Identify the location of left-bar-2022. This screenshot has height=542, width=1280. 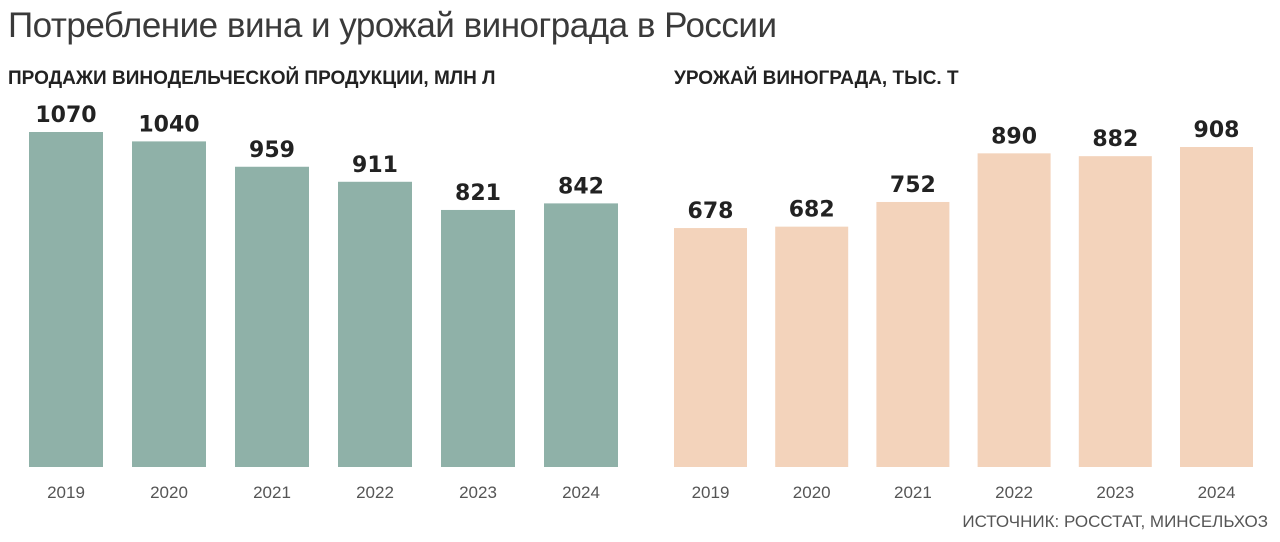
(375, 324).